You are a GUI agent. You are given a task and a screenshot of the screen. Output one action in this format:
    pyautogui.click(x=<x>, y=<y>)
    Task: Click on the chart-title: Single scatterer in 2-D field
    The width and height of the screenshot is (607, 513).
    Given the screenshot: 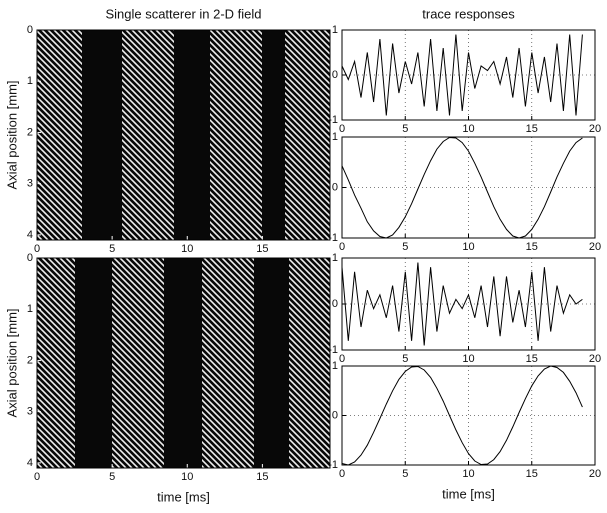 What is the action you would take?
    pyautogui.click(x=183, y=13)
    